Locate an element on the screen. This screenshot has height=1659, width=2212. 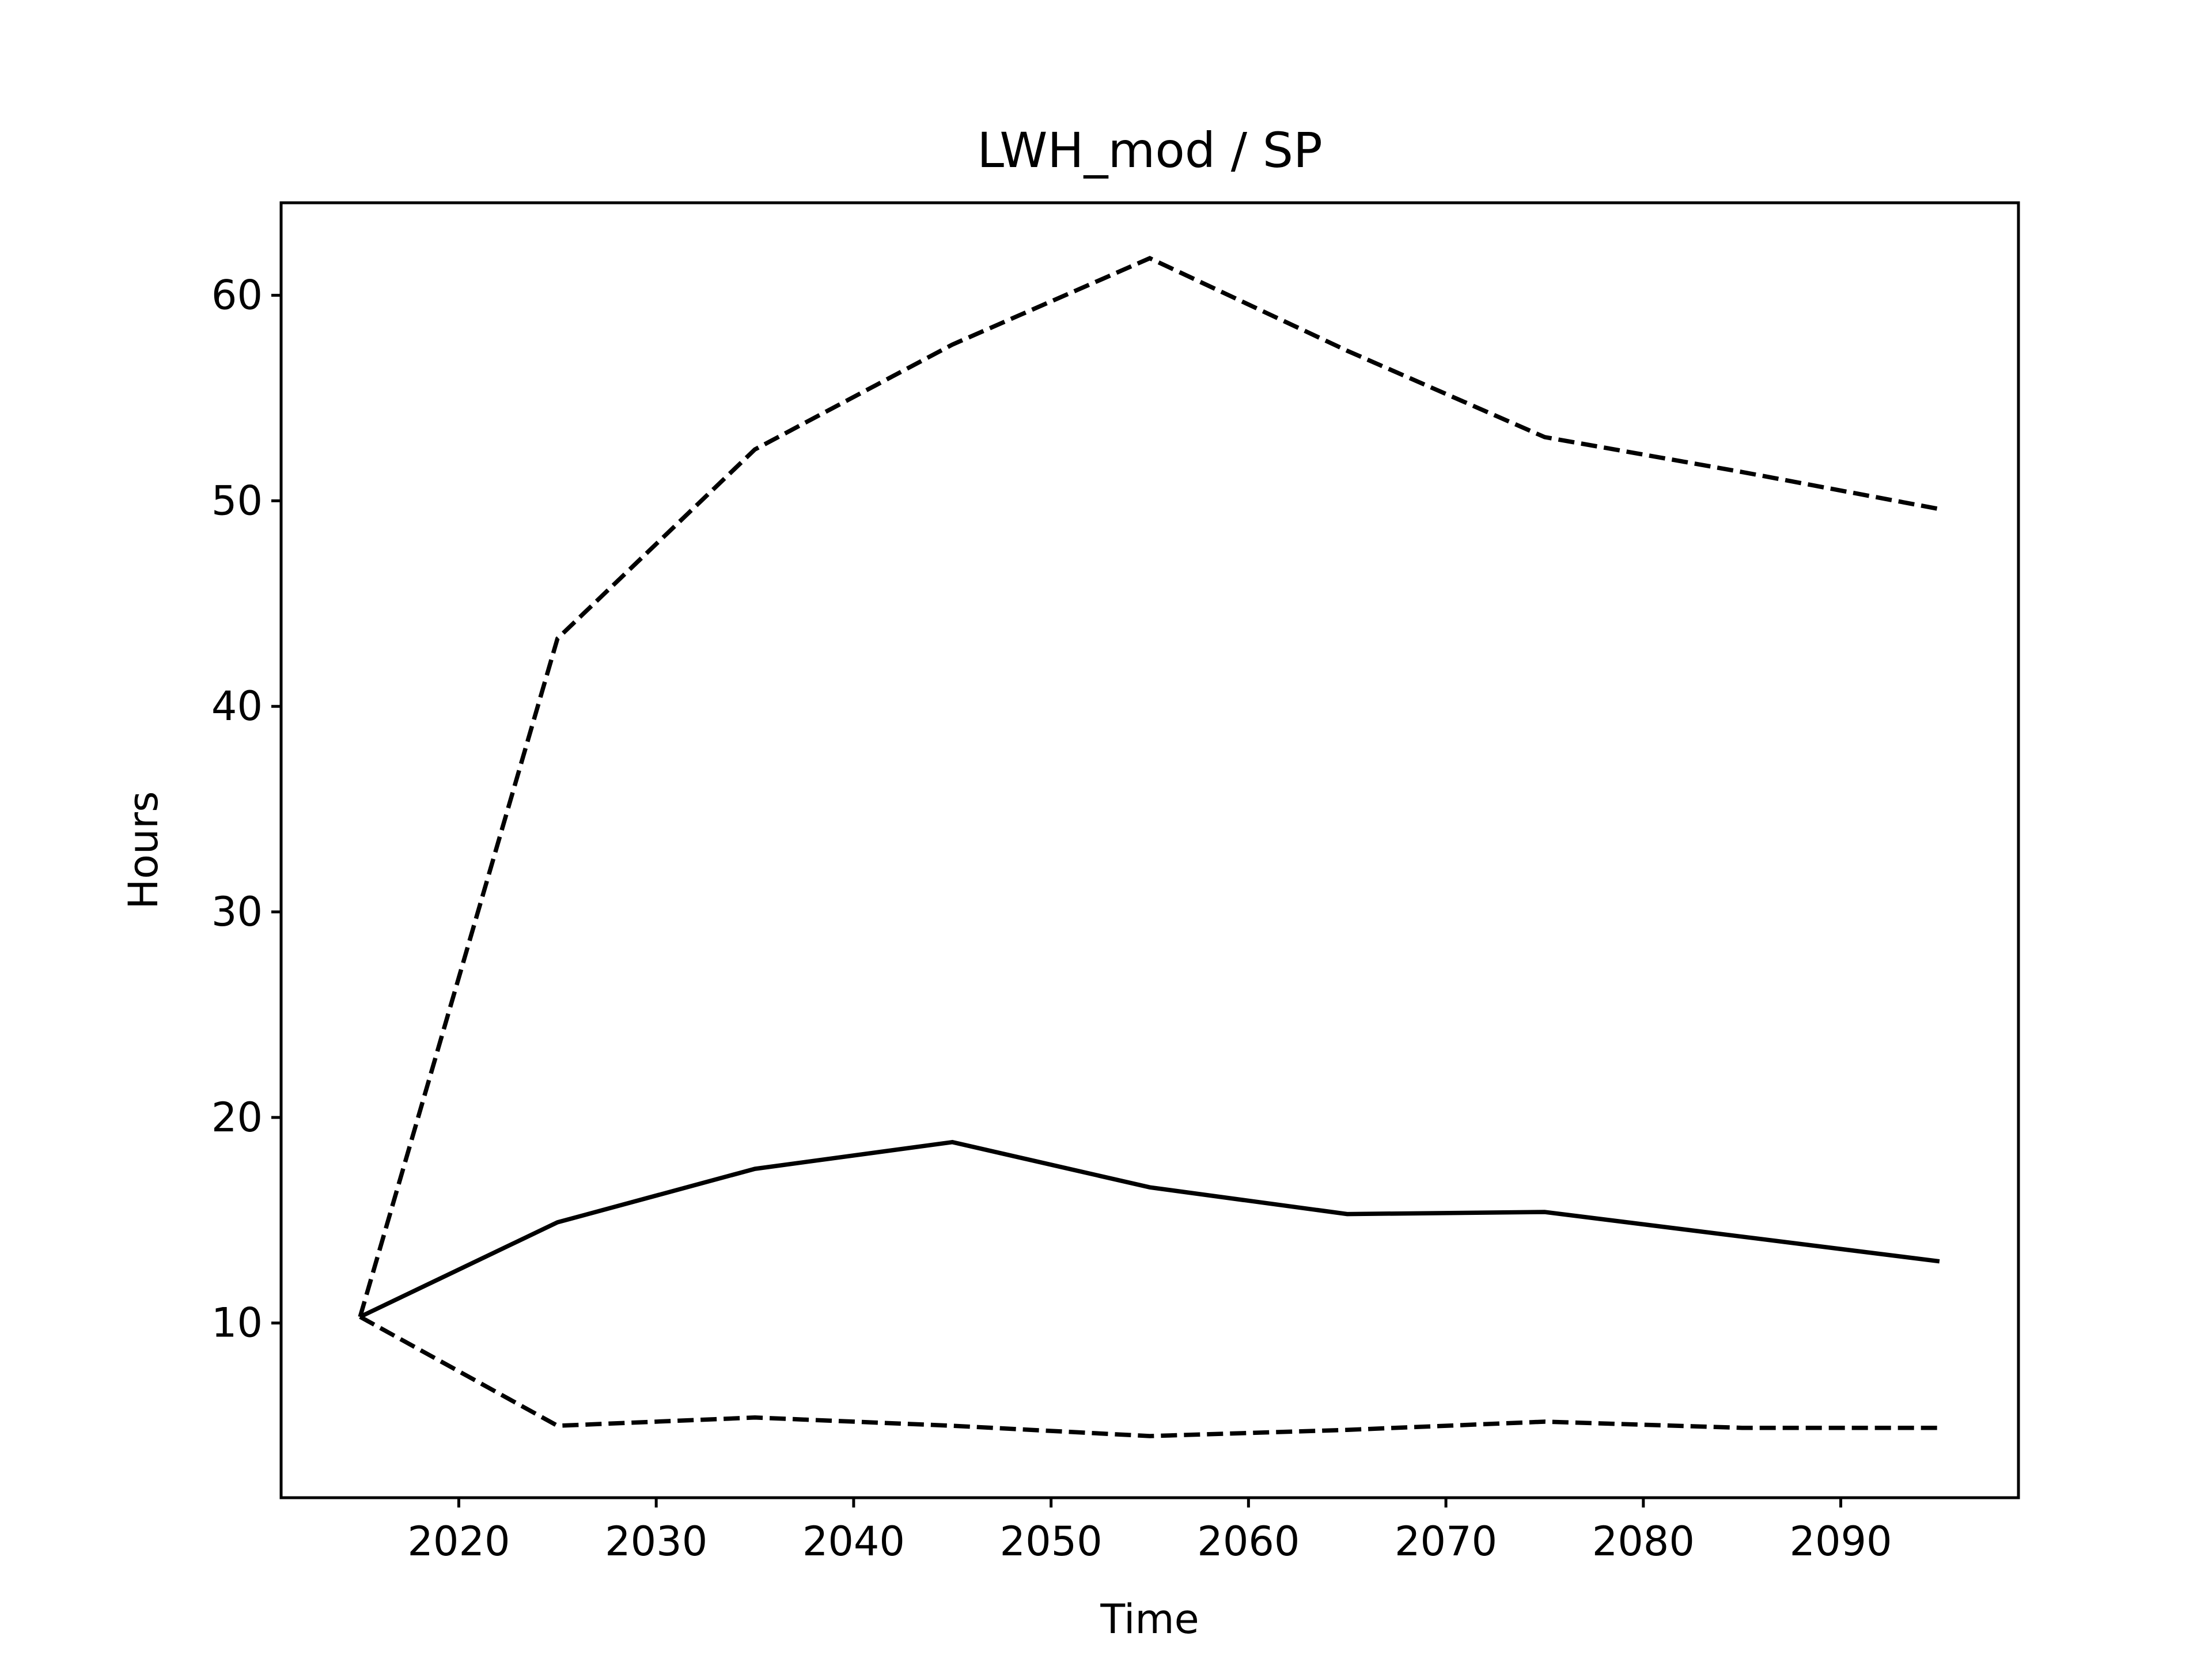
x-tick-label: 2020 is located at coordinates (458, 1541).